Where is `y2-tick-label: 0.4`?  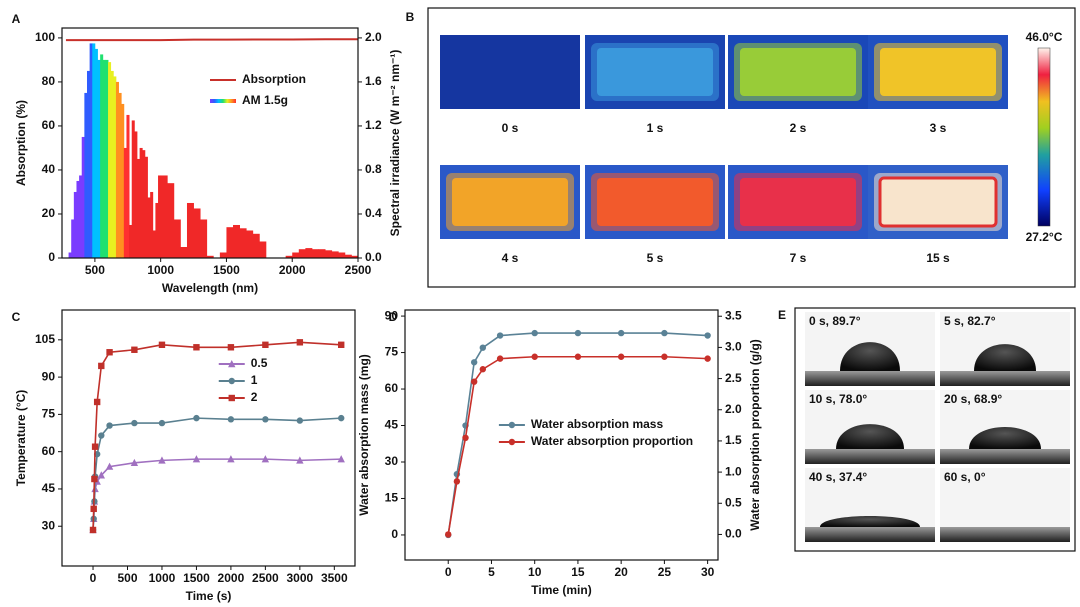
y2-tick-label: 0.4 is located at coordinates (373, 213).